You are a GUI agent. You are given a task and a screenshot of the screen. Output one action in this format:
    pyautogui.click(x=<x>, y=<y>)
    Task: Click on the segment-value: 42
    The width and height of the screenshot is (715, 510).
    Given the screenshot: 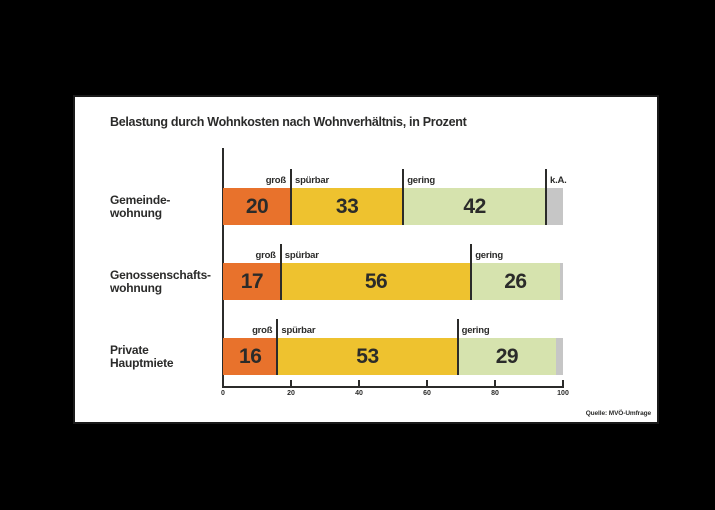 What is the action you would take?
    pyautogui.click(x=474, y=206)
    